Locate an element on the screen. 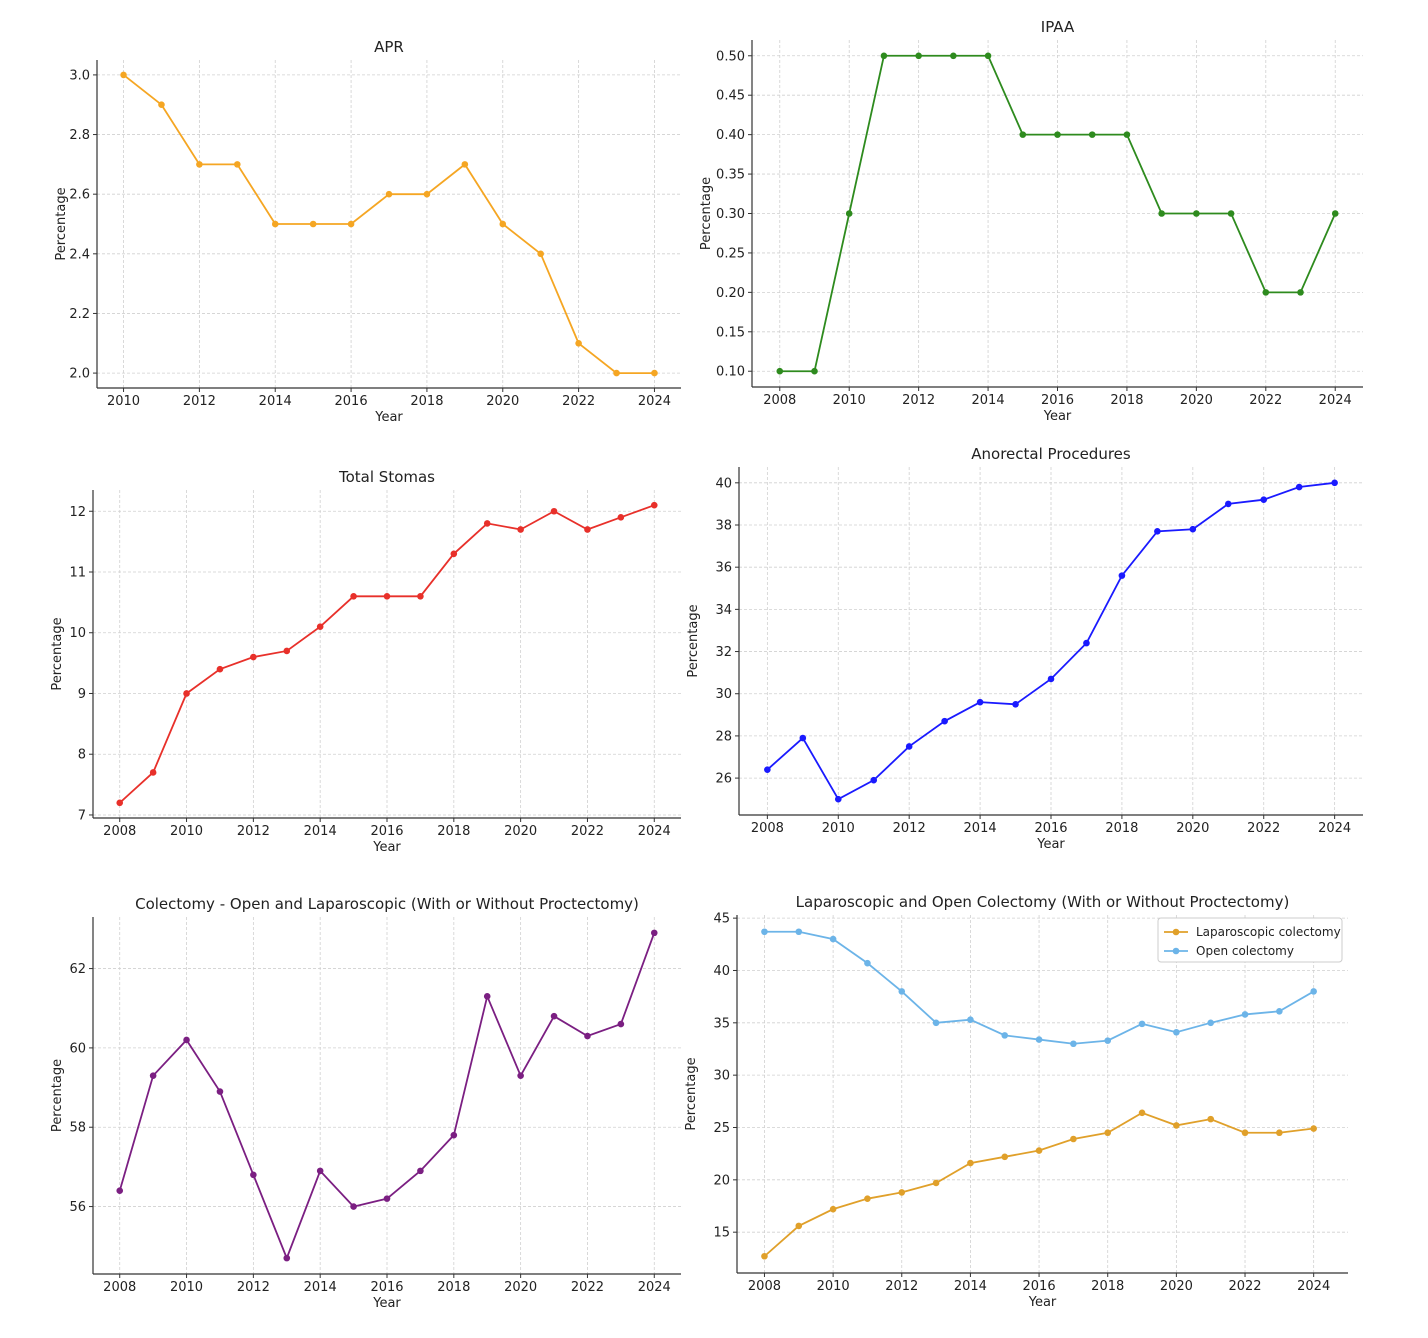 The height and width of the screenshot is (1338, 1428). y-tick-label: 2.6 is located at coordinates (79, 195).